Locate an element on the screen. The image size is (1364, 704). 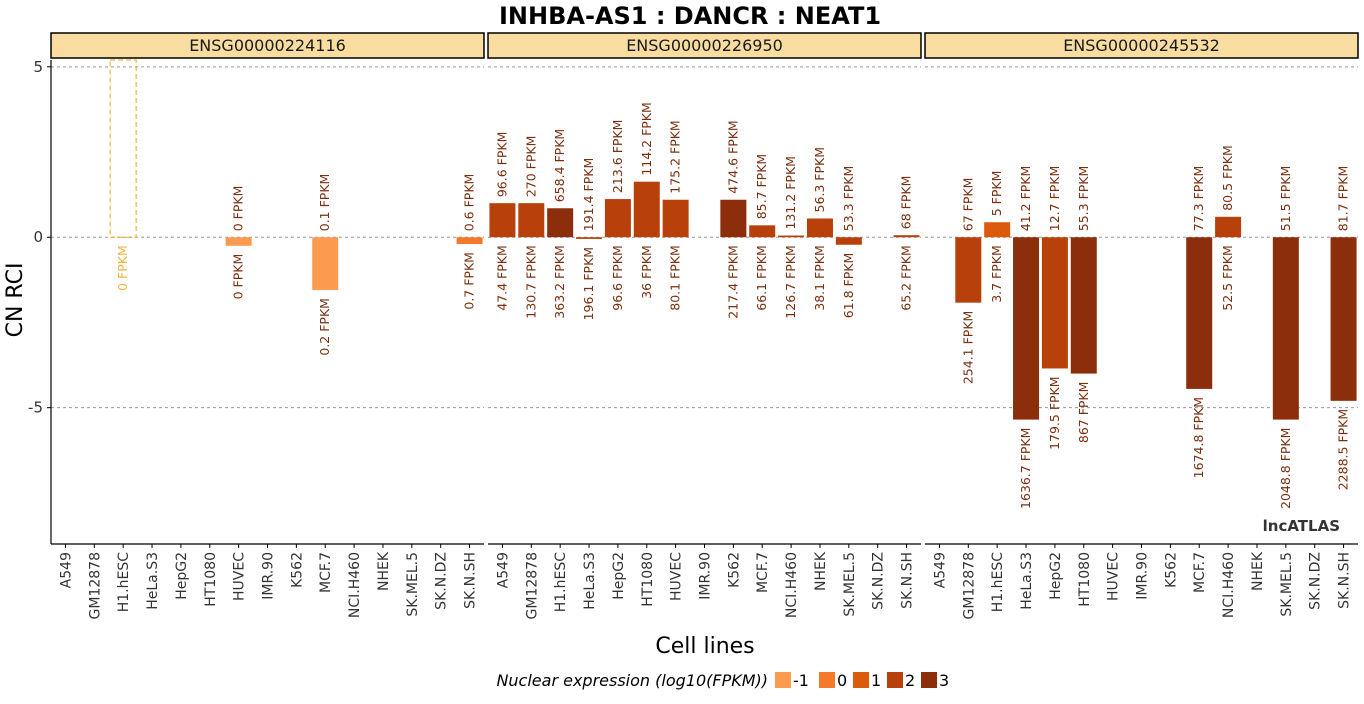
strip-label: ENSG00000245532 is located at coordinates (1141, 45).